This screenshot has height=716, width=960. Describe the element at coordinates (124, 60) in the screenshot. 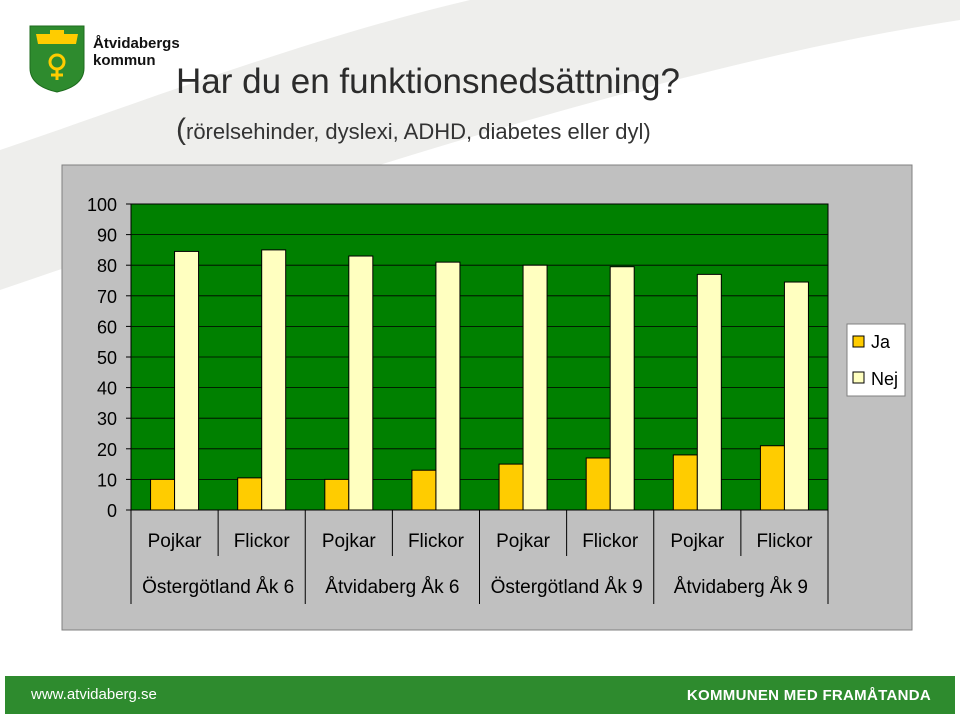

I see `logo-line-2: kommun` at that location.